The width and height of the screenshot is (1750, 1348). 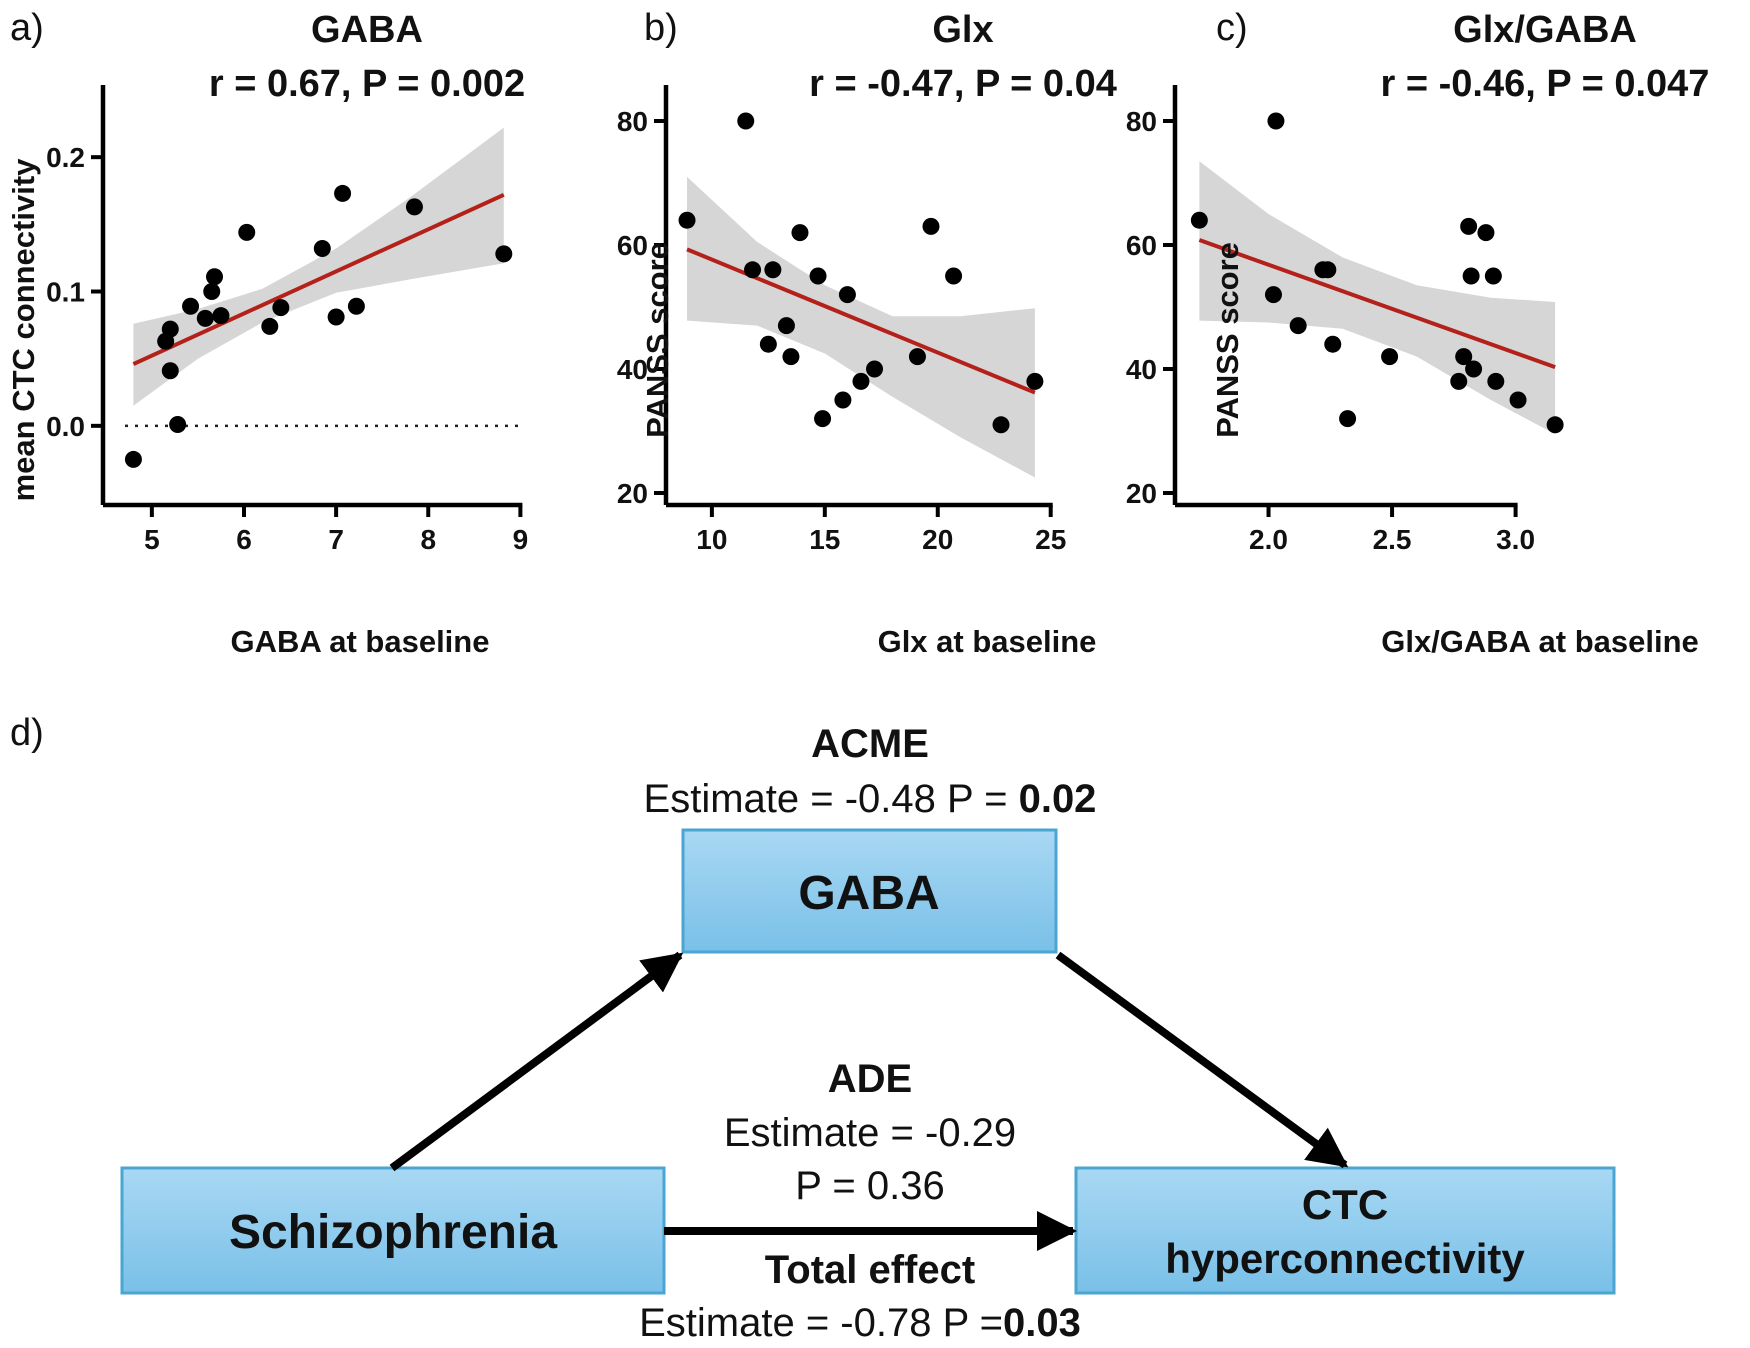 What do you see at coordinates (963, 84) in the screenshot?
I see `panel-b-subtitle: r = -0.47, P = 0.04` at bounding box center [963, 84].